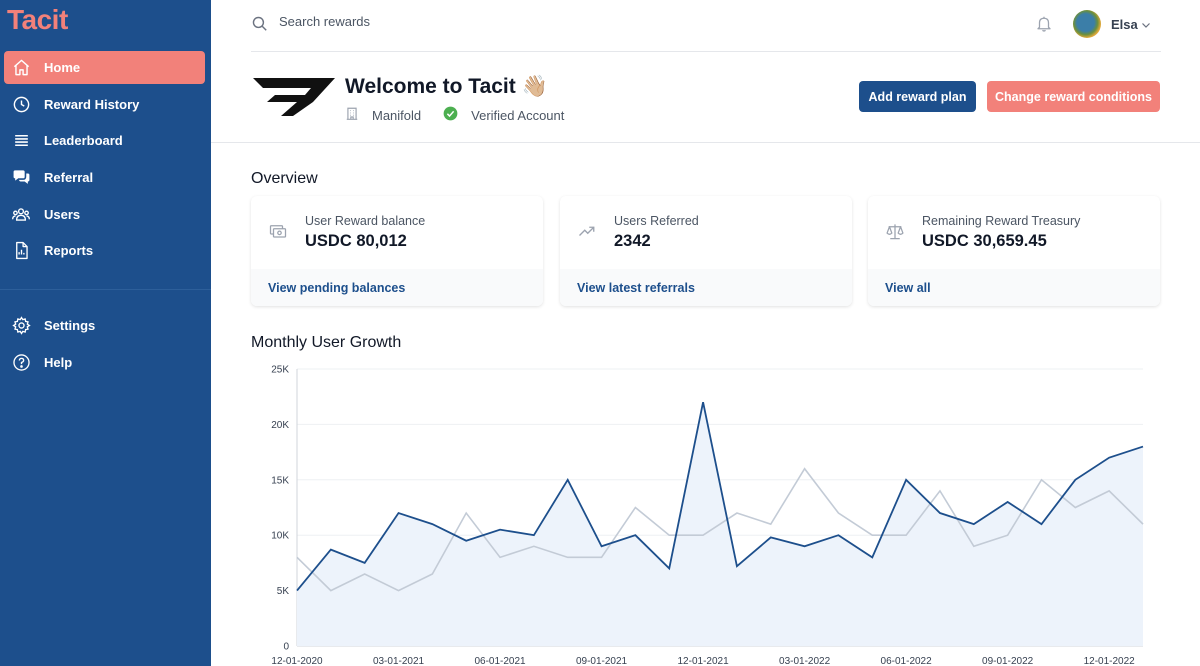  I want to click on x-tick-label: 12-01-2022, so click(1110, 661).